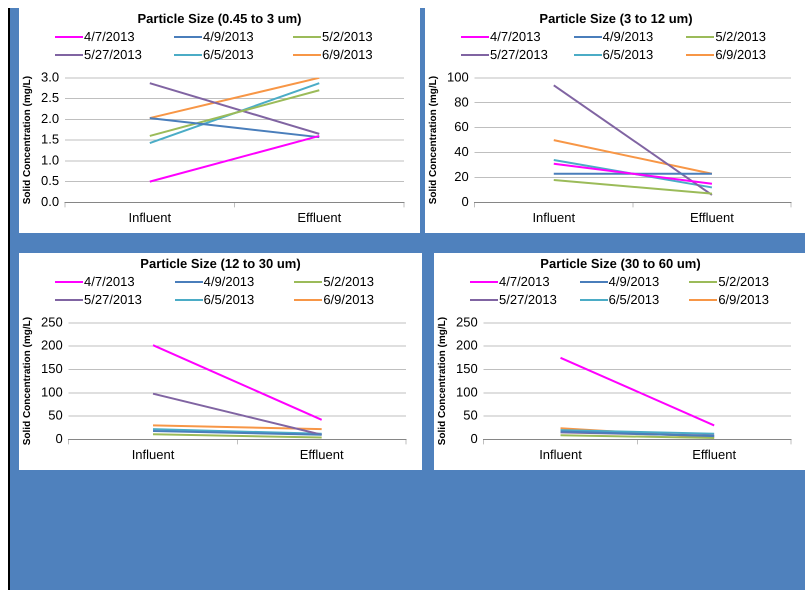  I want to click on y-tick-label: 0.5, so click(50, 180).